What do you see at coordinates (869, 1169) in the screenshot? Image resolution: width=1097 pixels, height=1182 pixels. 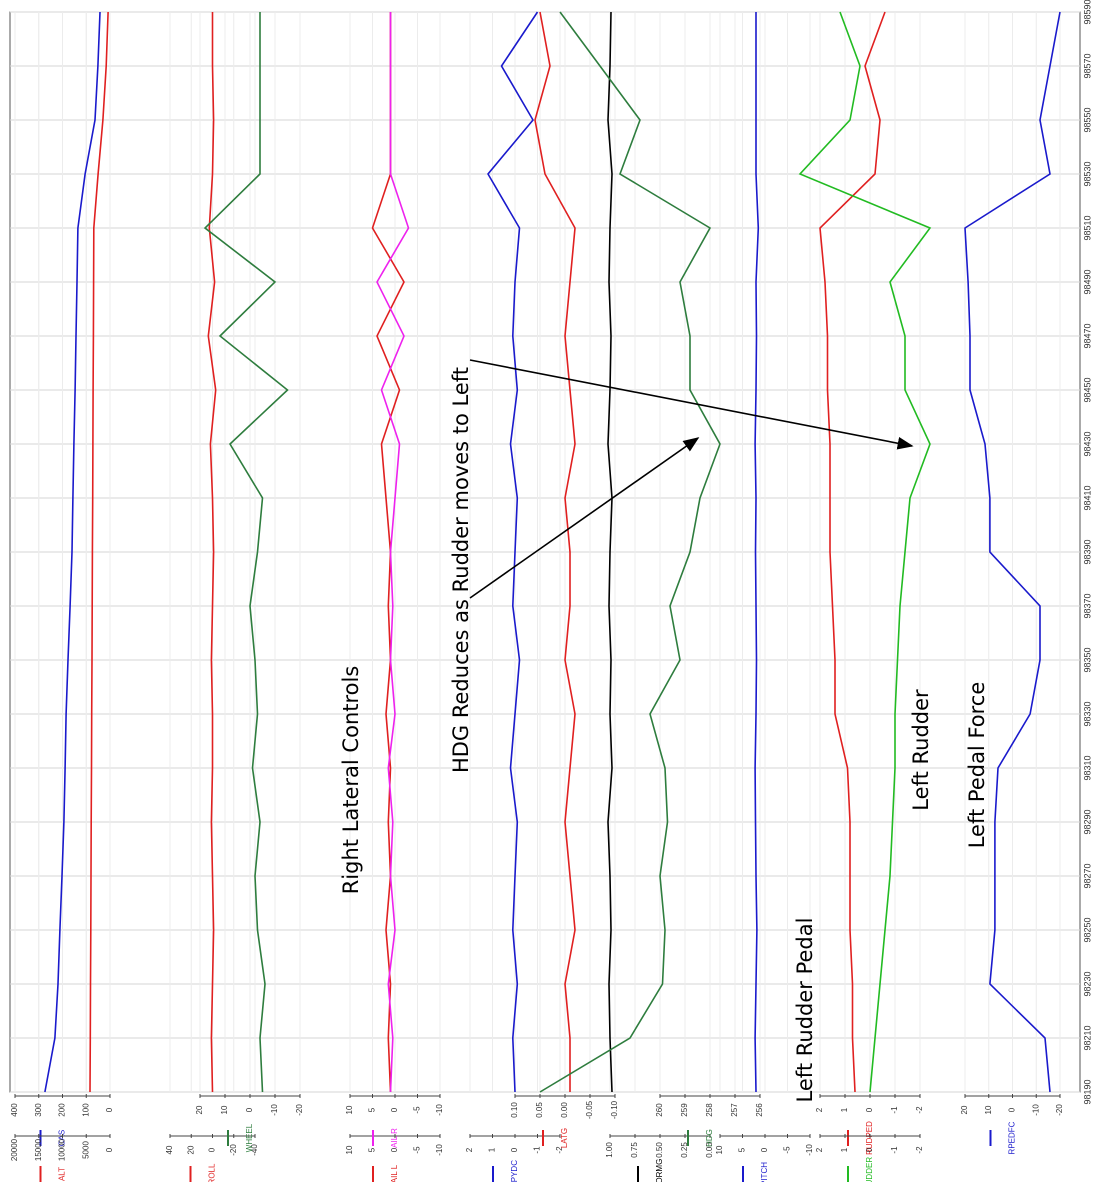 I see `legend-label: RUDDER` at bounding box center [869, 1169].